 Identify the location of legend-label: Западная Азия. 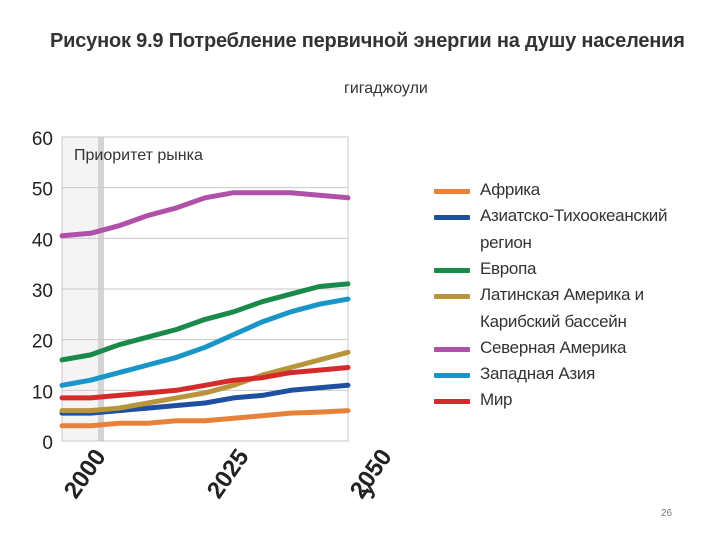
(538, 373).